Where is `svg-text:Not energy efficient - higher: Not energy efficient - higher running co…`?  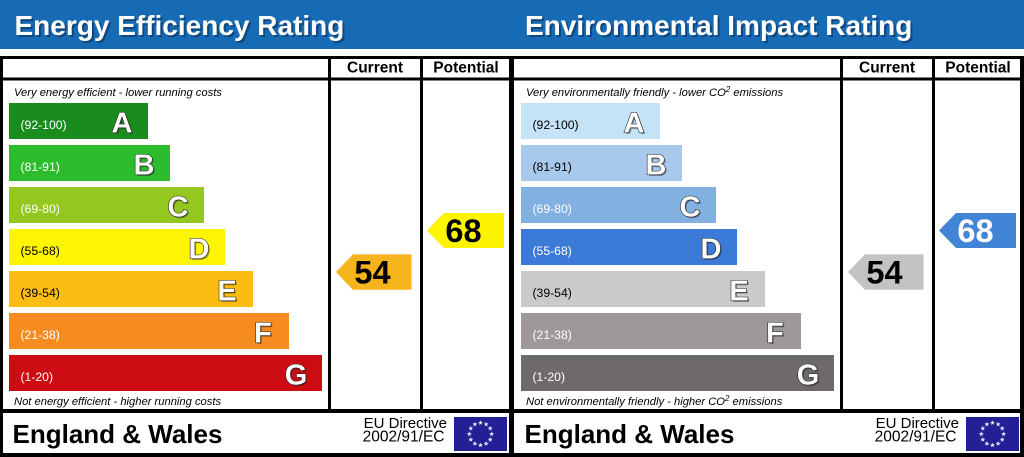
svg-text:Not energy efficient - higher: Not energy efficient - higher running co… is located at coordinates (117, 402).